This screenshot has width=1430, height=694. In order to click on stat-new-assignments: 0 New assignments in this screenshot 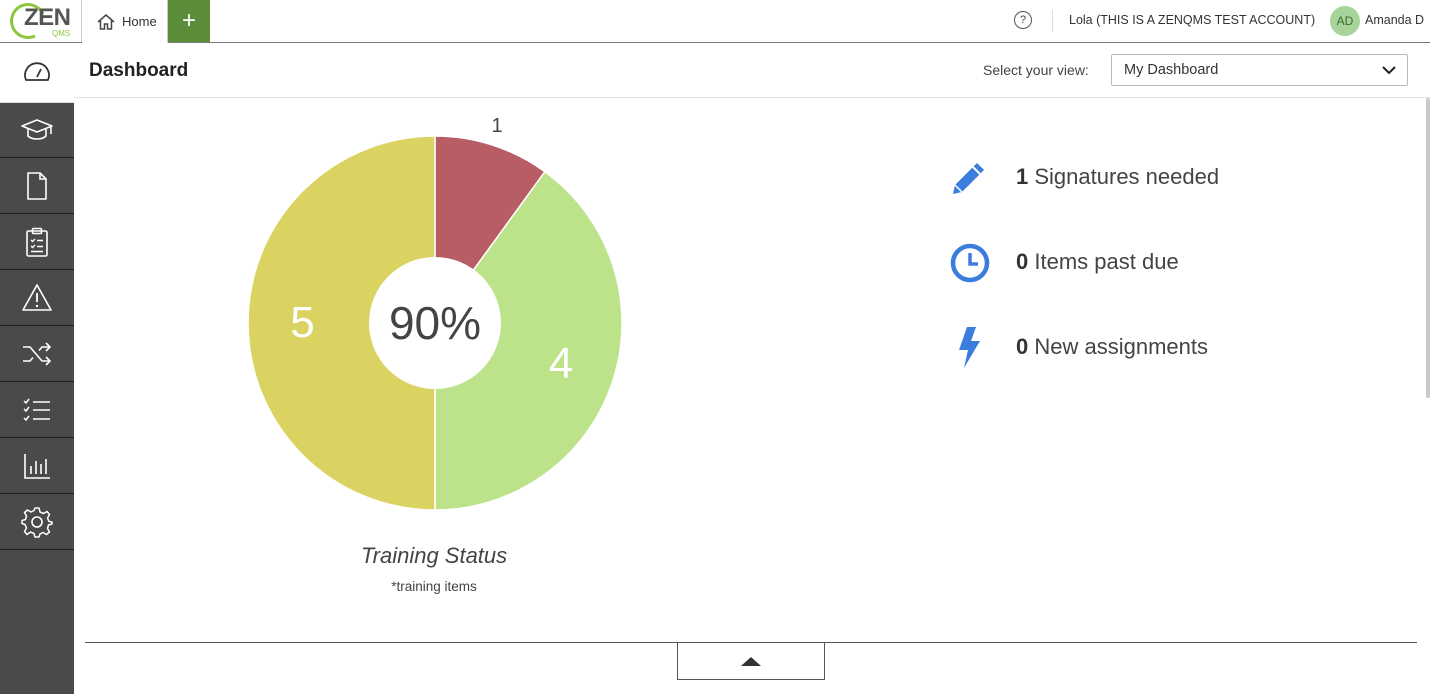, I will do `click(1077, 347)`.